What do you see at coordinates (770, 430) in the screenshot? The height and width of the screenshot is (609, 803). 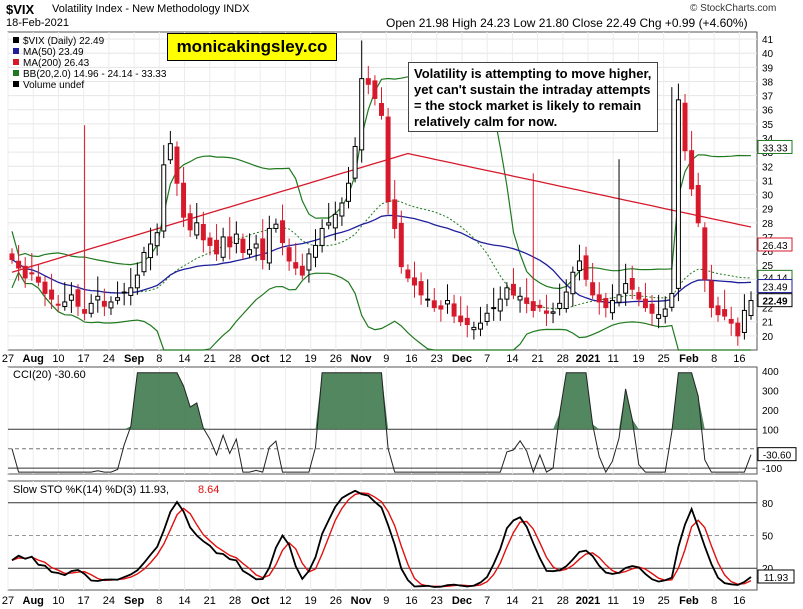 I see `cci-tick-label: 100` at bounding box center [770, 430].